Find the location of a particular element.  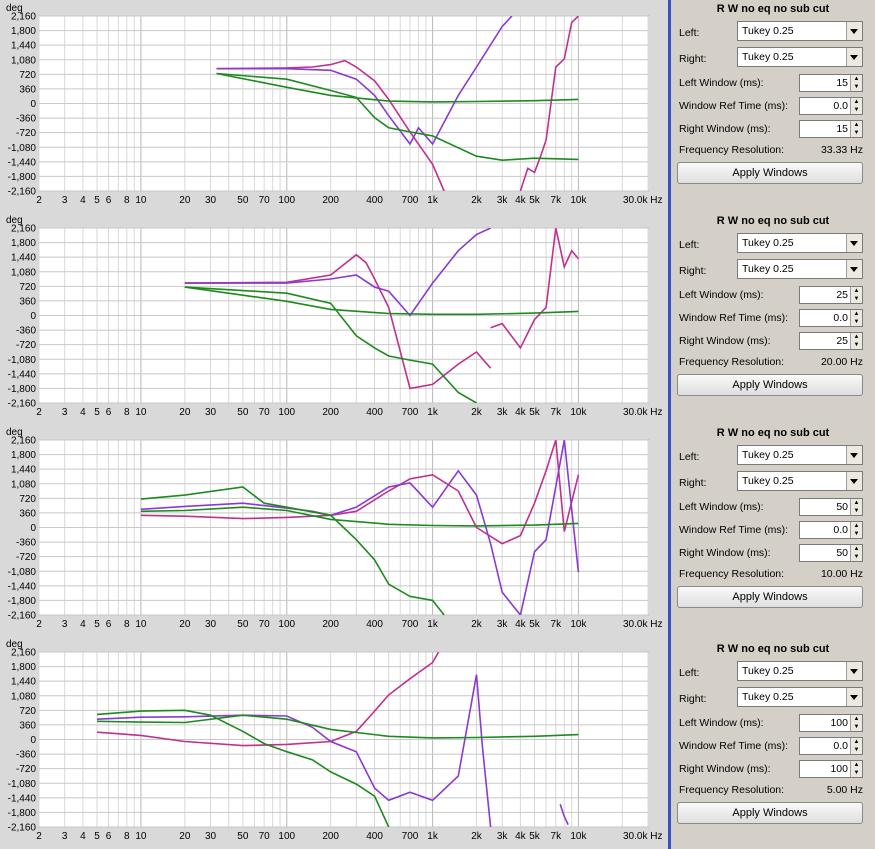

left-window-input: 100 ▲ ▼ is located at coordinates (831, 723).